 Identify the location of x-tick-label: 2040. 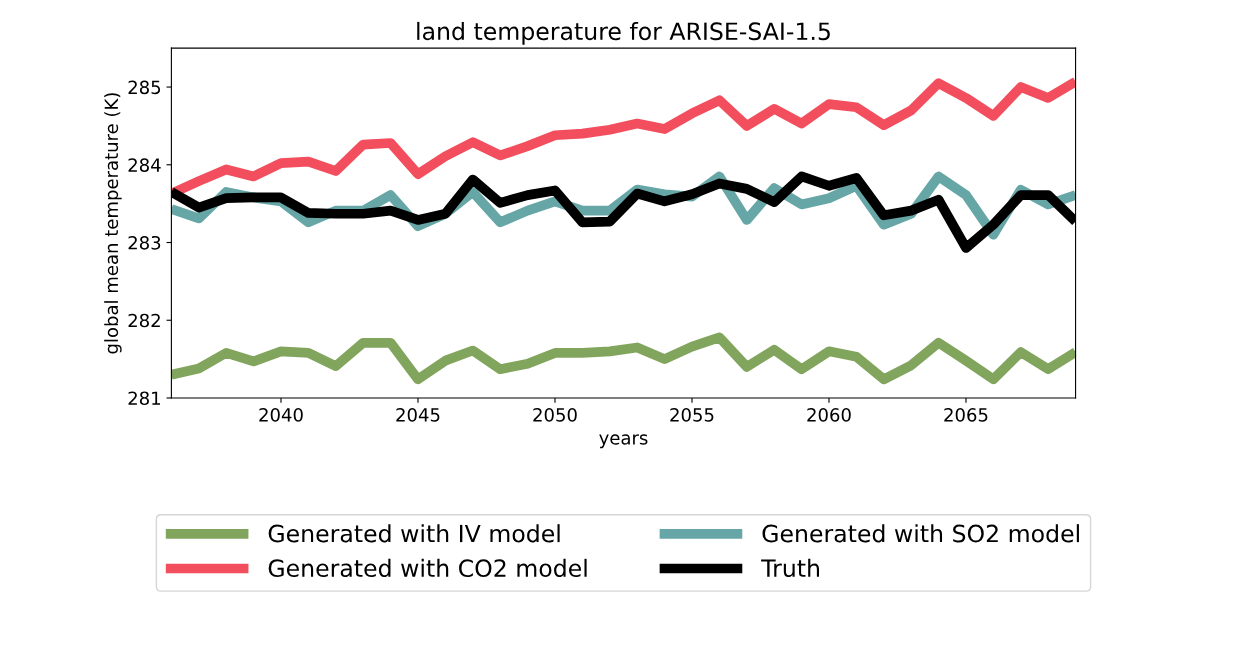
(281, 415).